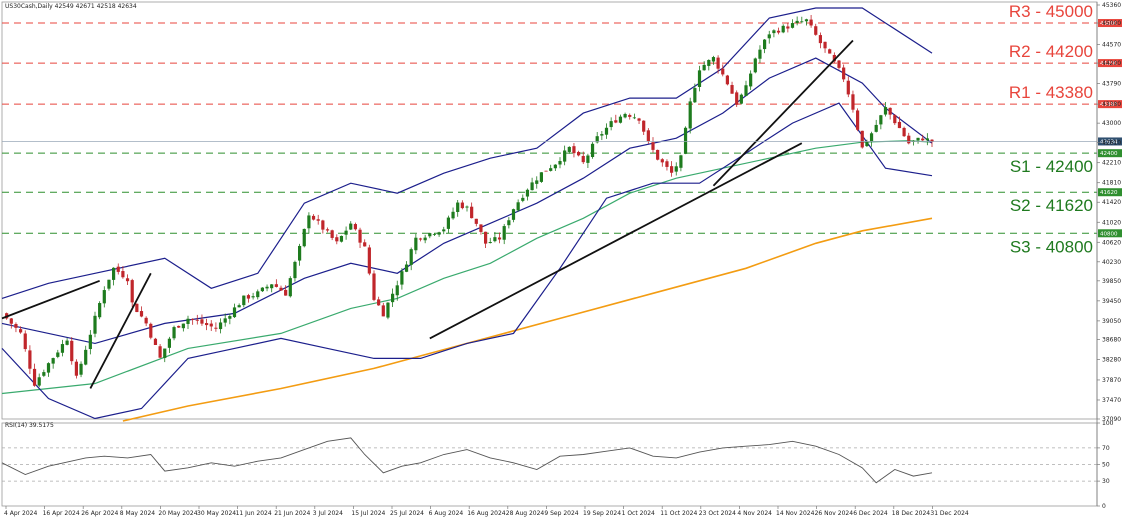  Describe the element at coordinates (717, 513) in the screenshot. I see `date-tick-label: 23 Oct 2024` at that location.